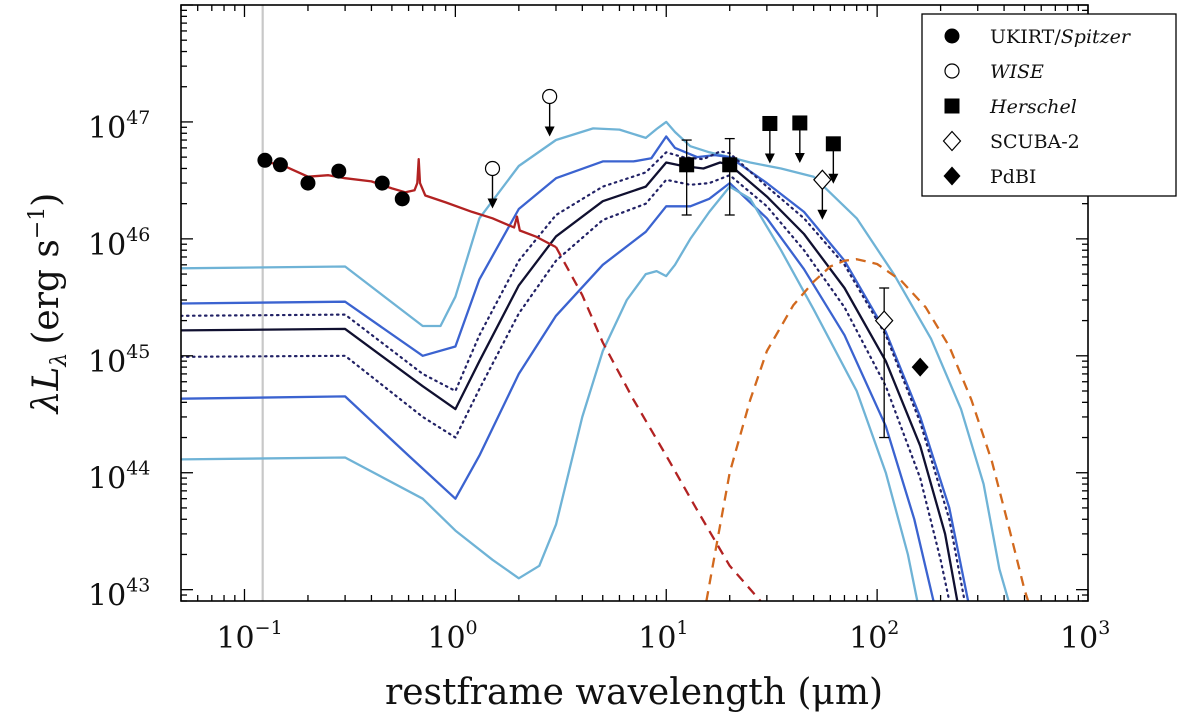  What do you see at coordinates (269, 628) in the screenshot?
I see `x-tick-exponent: −1` at bounding box center [269, 628].